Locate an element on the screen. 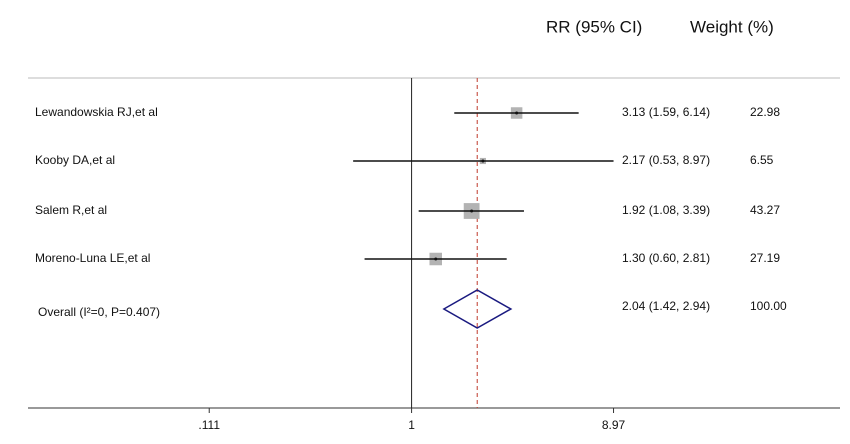  study-label: Moreno-Luna LE,et al is located at coordinates (92, 258).